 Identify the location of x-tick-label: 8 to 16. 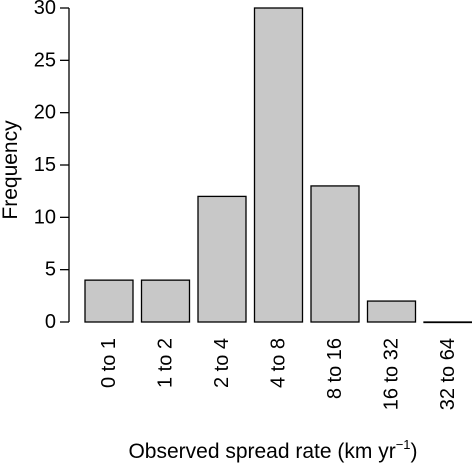
(335, 368).